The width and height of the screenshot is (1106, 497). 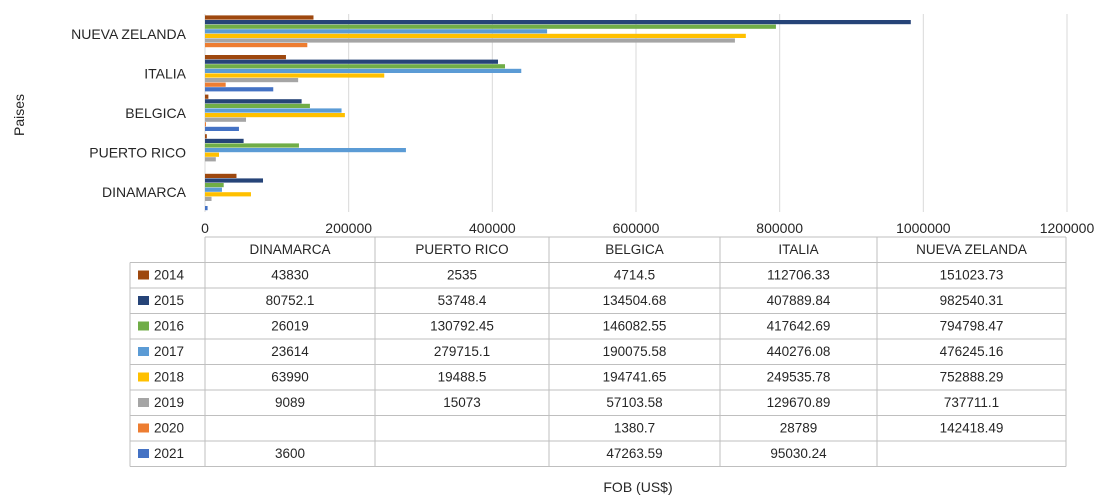 I want to click on x-tick-labels: 0 200000 400000 600000 800000 1000000 1200000, so click(x=647, y=228).